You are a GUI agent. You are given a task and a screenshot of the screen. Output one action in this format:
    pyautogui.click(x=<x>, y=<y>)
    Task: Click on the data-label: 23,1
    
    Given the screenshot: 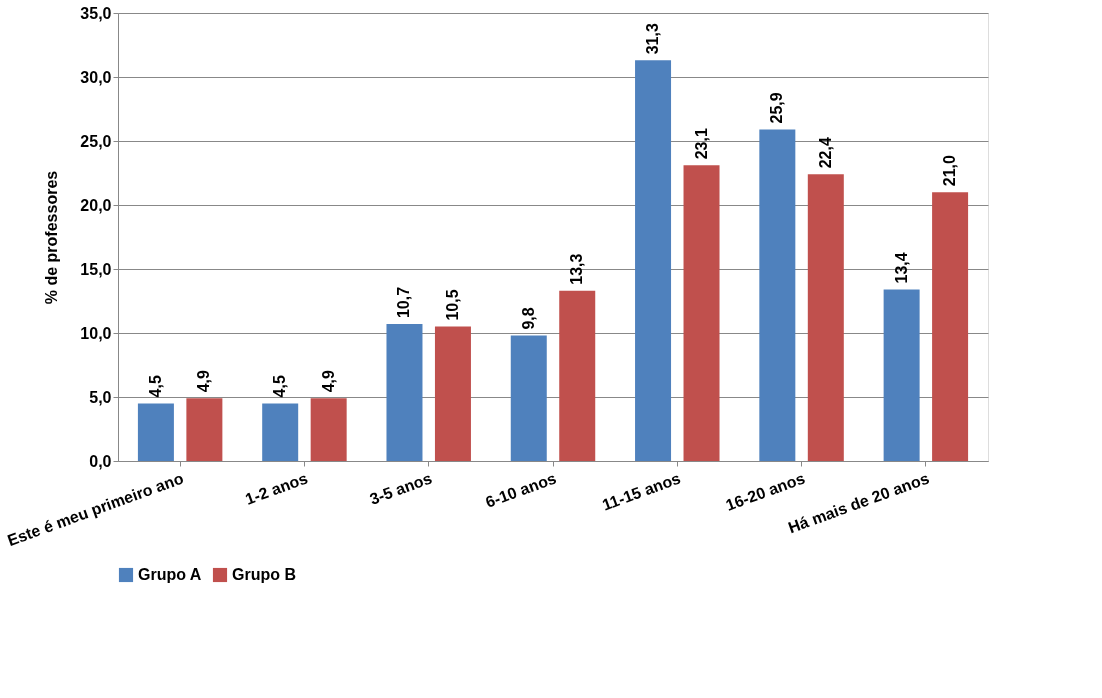 What is the action you would take?
    pyautogui.click(x=701, y=144)
    